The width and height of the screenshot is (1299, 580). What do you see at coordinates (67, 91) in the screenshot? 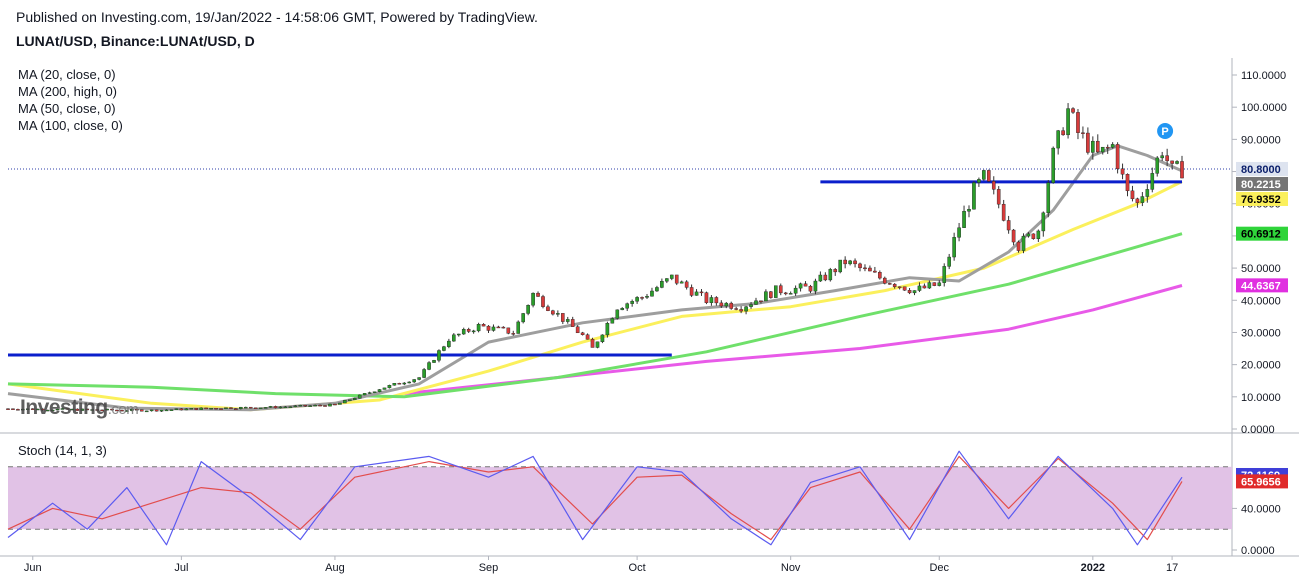
I see `legend-item-ma200: MA (200, high, 0)` at bounding box center [67, 91].